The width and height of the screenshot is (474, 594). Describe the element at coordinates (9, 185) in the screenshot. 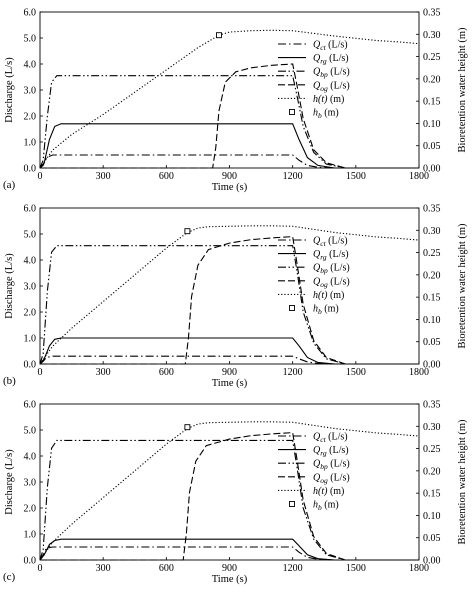

I see `panel-label: (a)` at that location.